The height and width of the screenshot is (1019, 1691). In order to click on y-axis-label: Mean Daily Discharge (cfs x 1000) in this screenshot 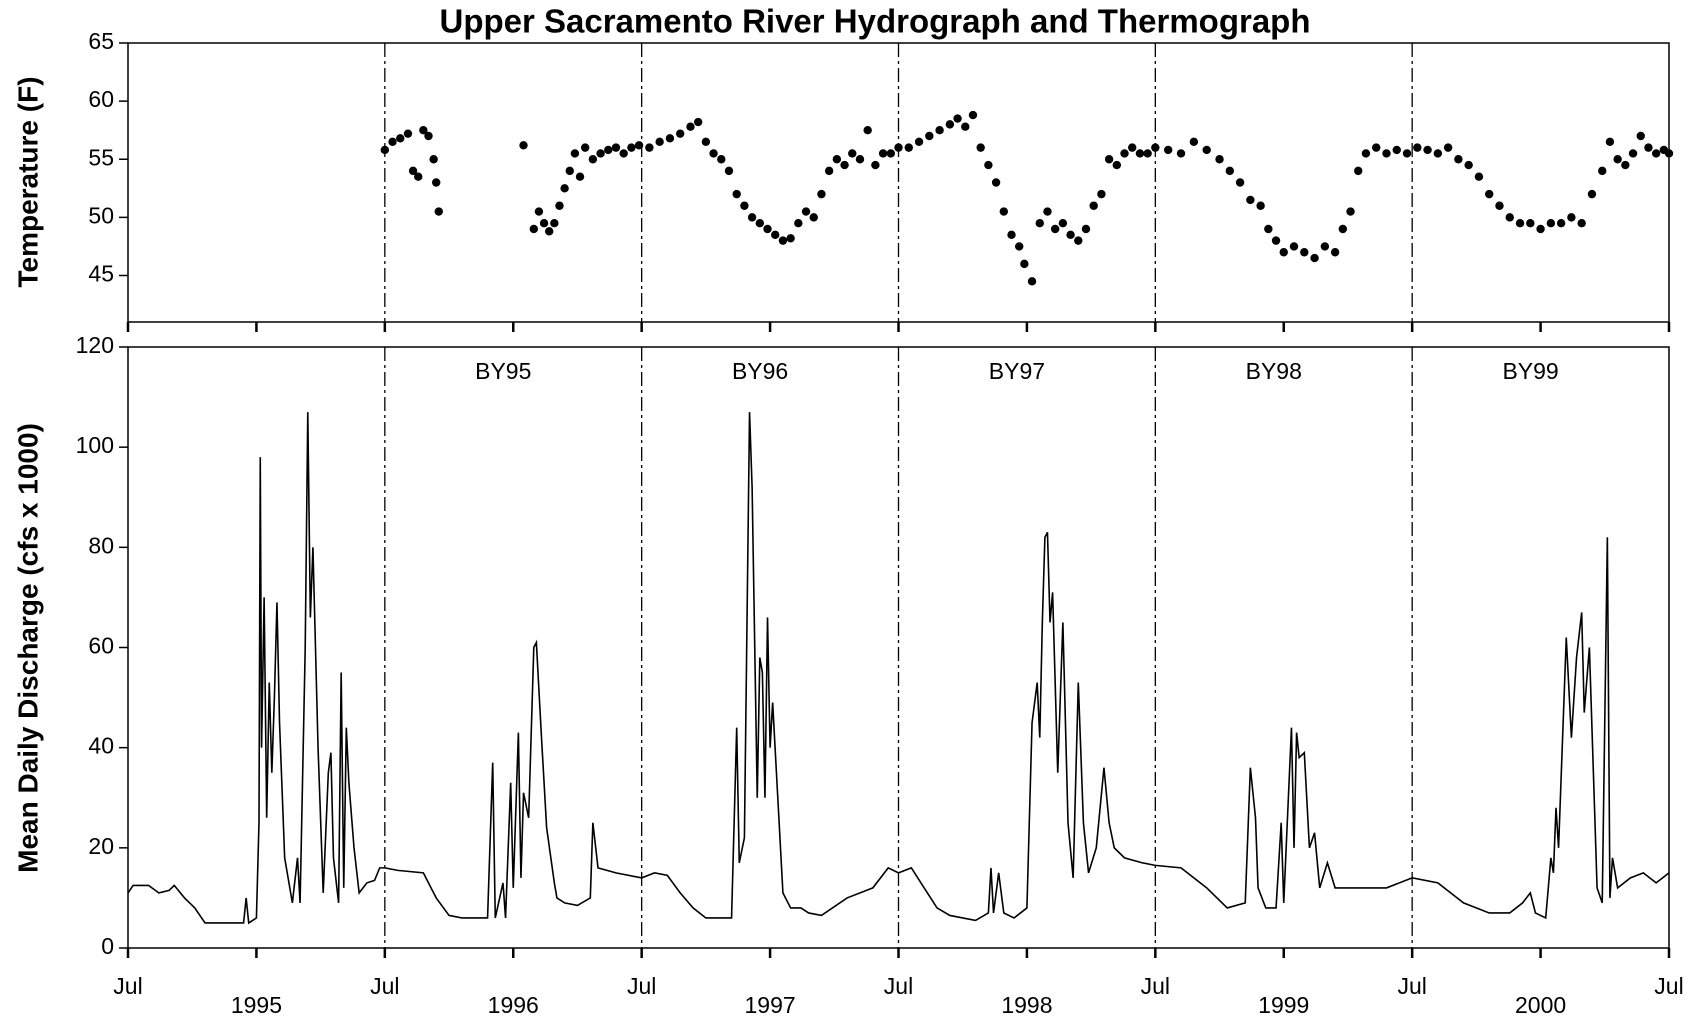, I will do `click(27, 648)`.